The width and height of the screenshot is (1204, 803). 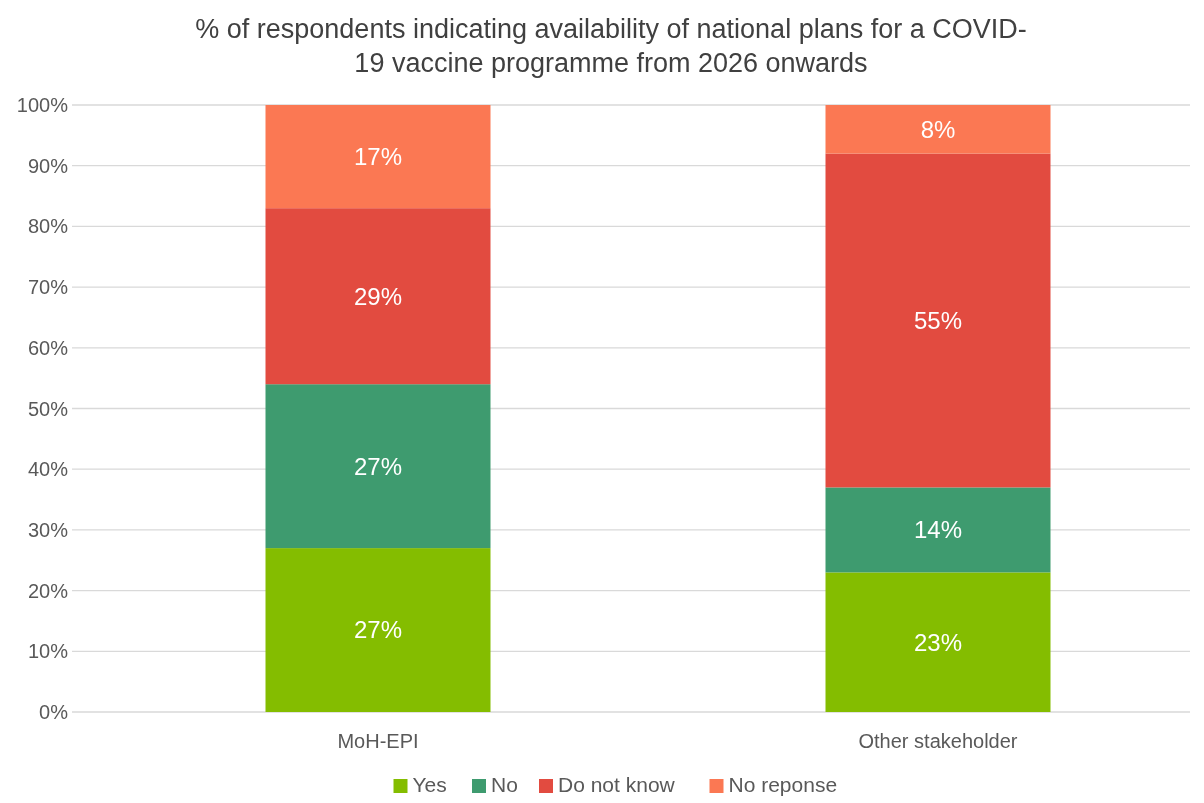 I want to click on legend-label: Do not know, so click(x=617, y=784).